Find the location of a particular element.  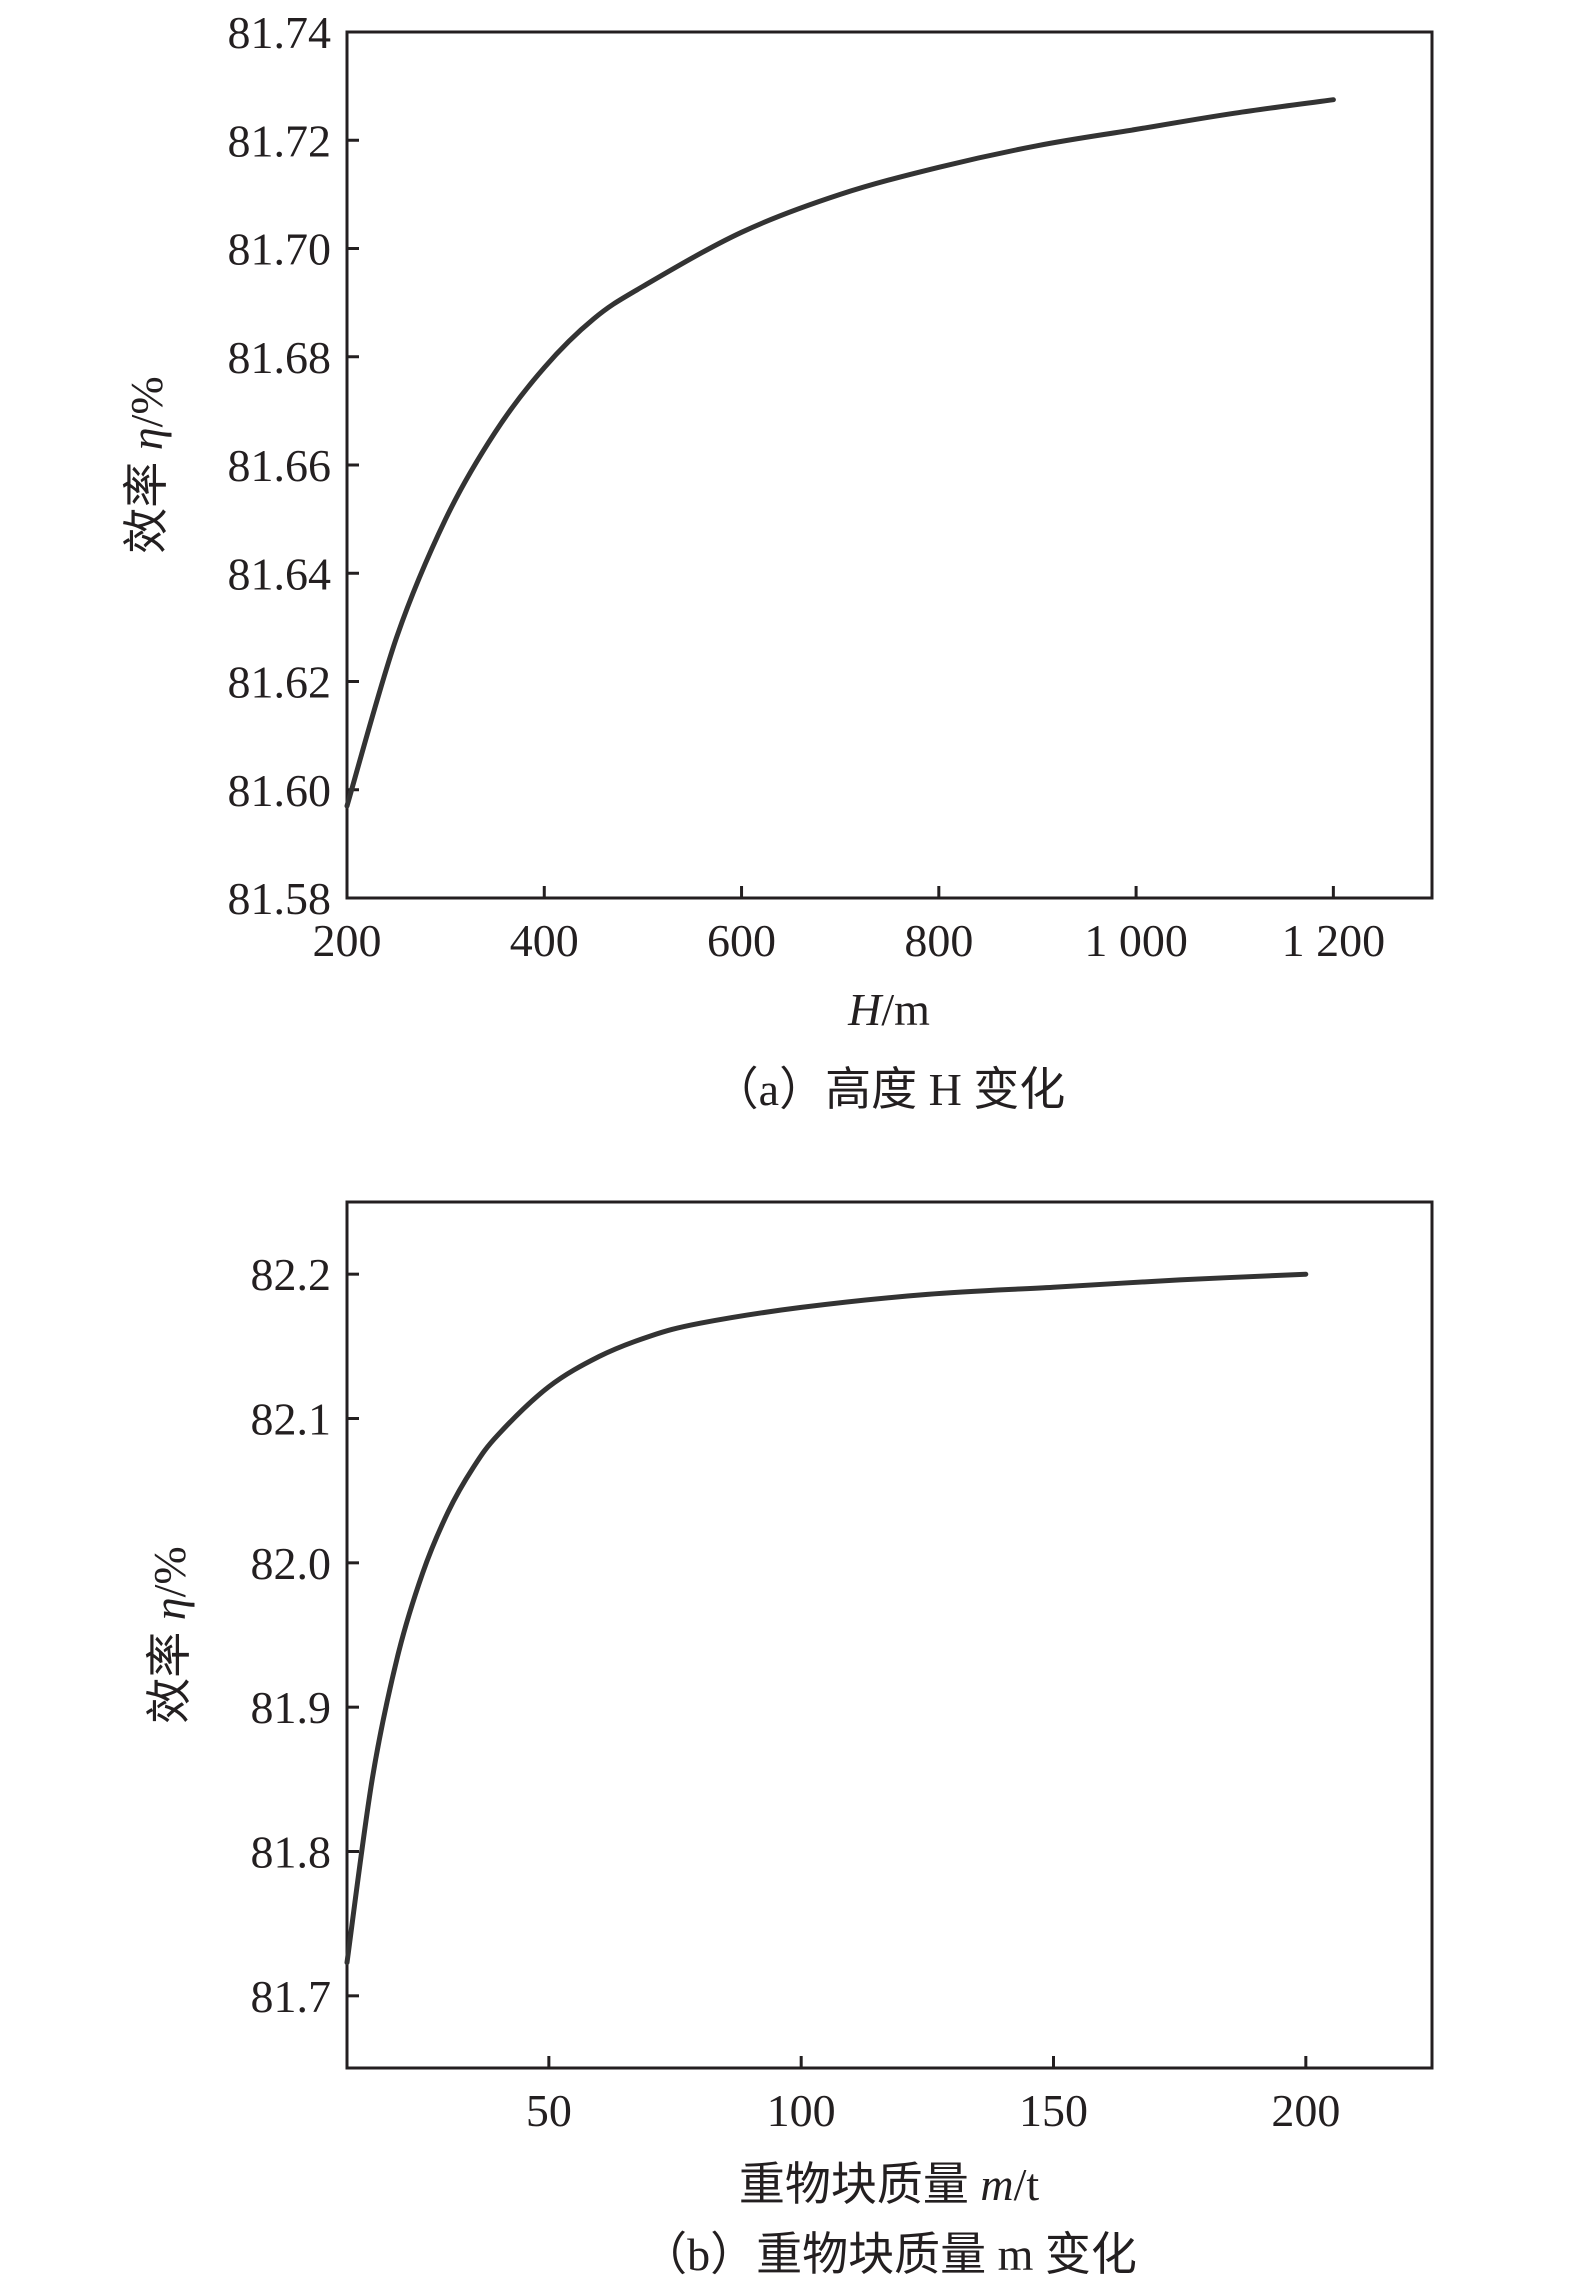

y-tick-label: 82.1 is located at coordinates (291, 1419).